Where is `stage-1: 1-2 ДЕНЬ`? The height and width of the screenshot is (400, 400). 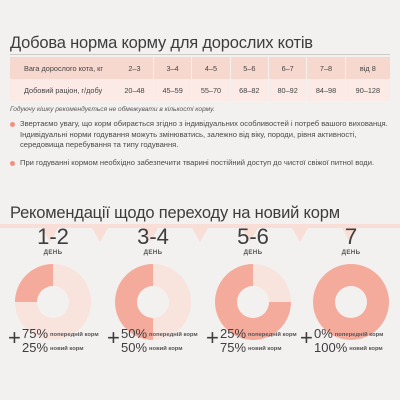 stage-1: 1-2 ДЕНЬ is located at coordinates (53, 283).